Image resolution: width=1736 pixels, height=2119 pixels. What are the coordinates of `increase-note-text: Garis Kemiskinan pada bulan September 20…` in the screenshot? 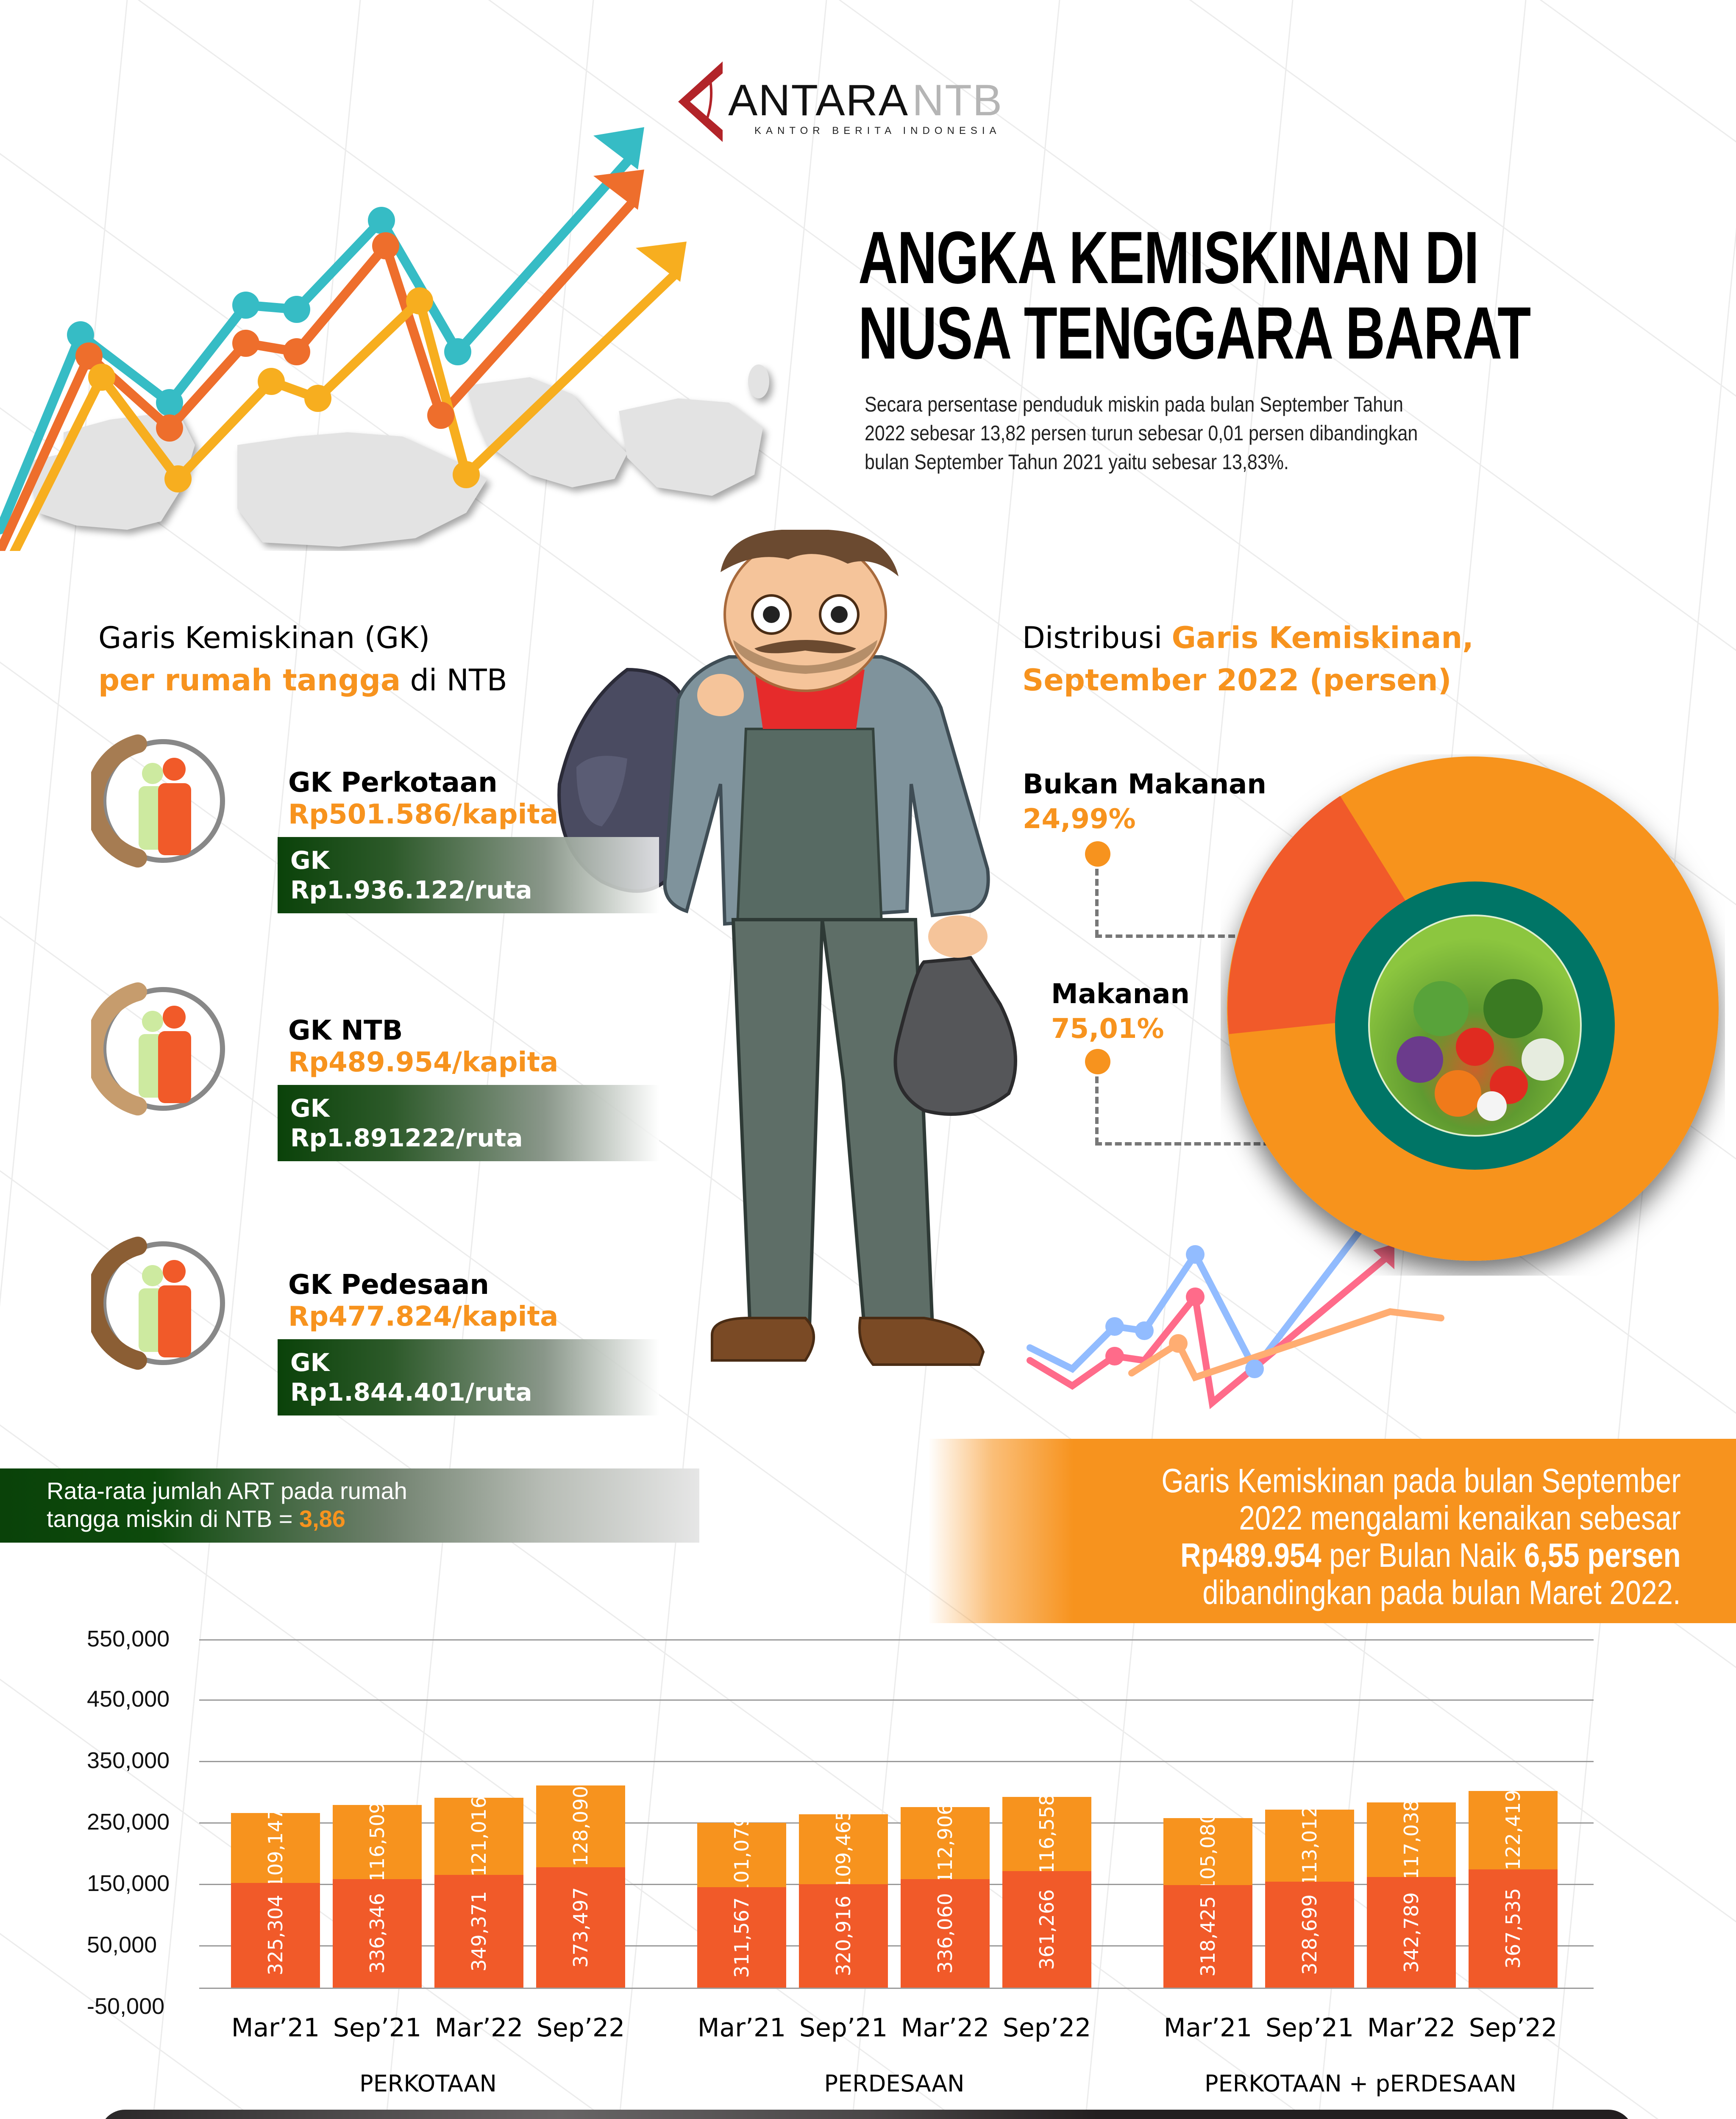 It's located at (1421, 1536).